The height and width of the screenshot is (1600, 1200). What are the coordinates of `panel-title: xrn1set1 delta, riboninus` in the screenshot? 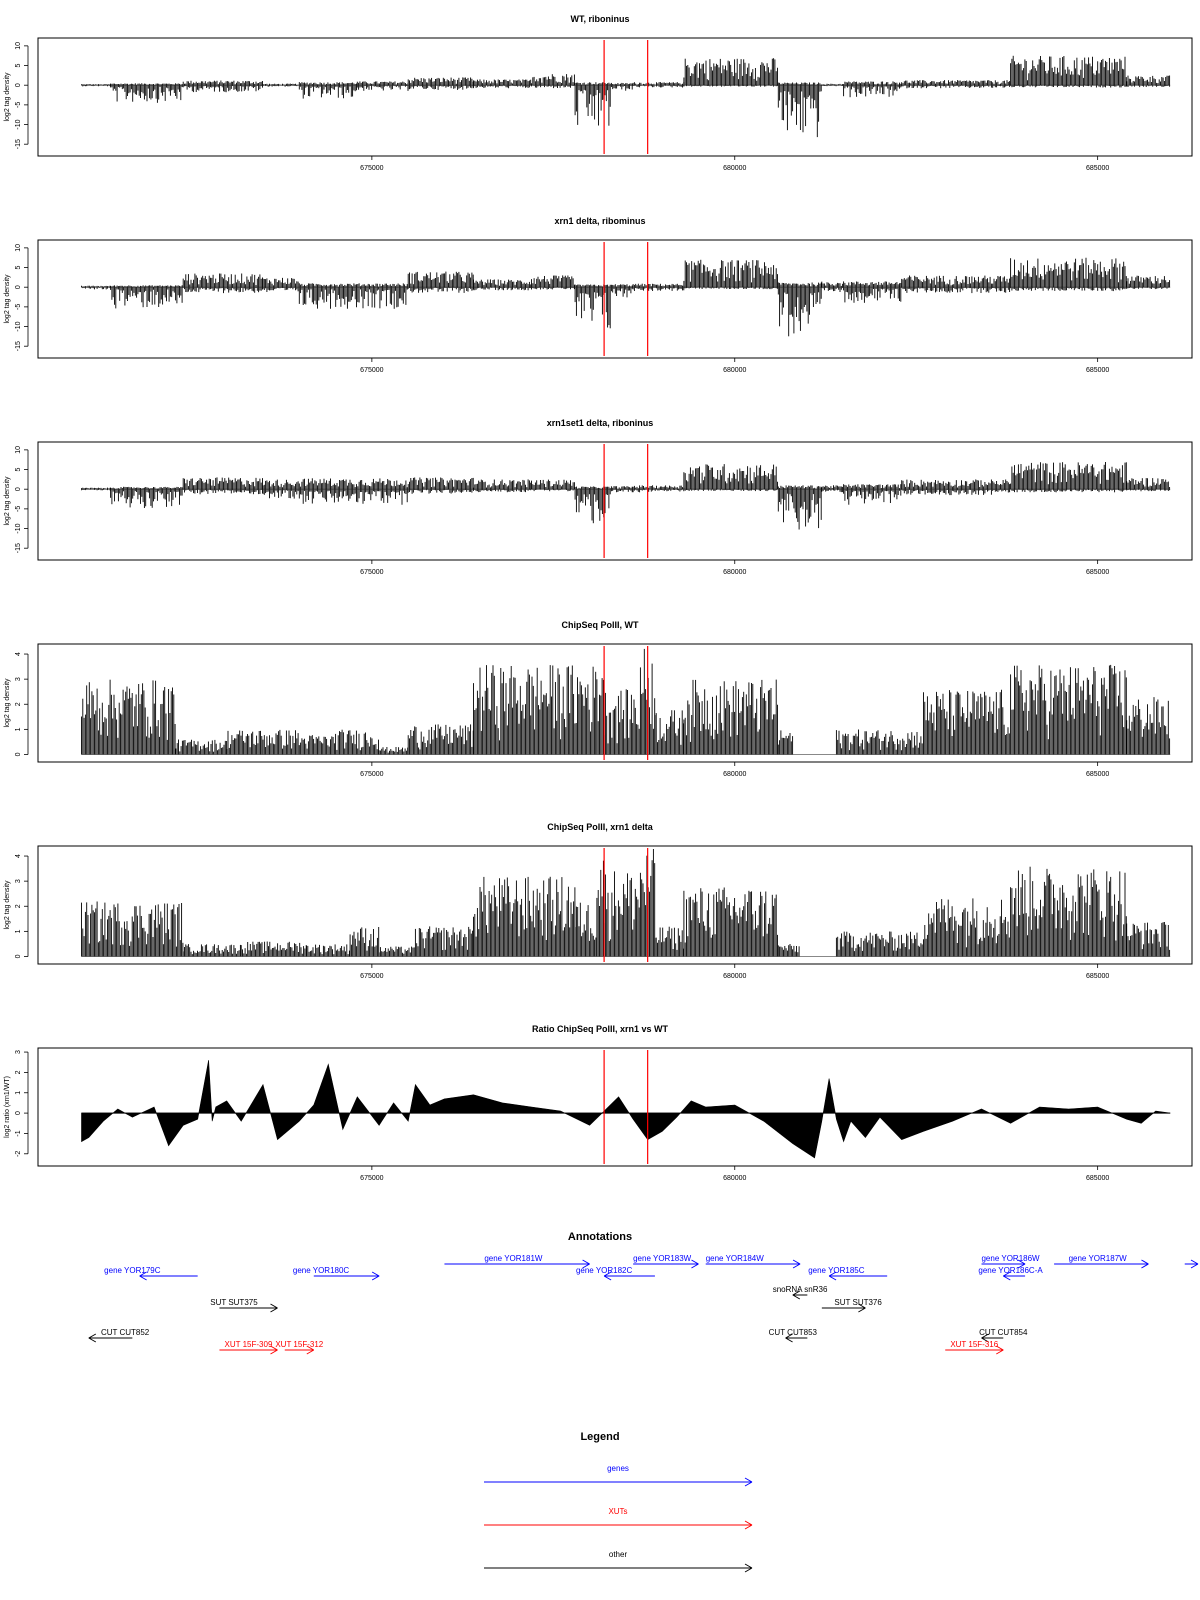 It's located at (600, 423).